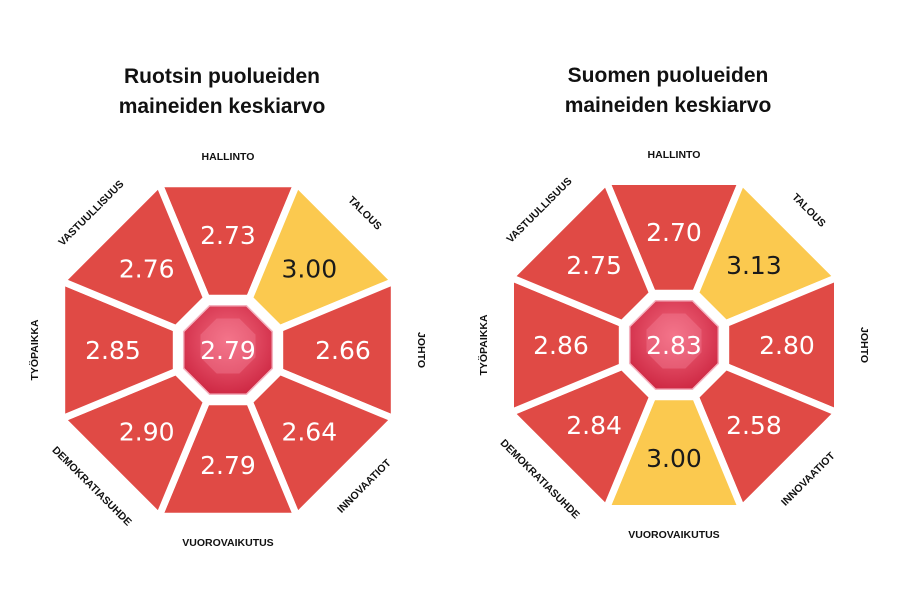  I want to click on center-value: 2.79, so click(228, 350).